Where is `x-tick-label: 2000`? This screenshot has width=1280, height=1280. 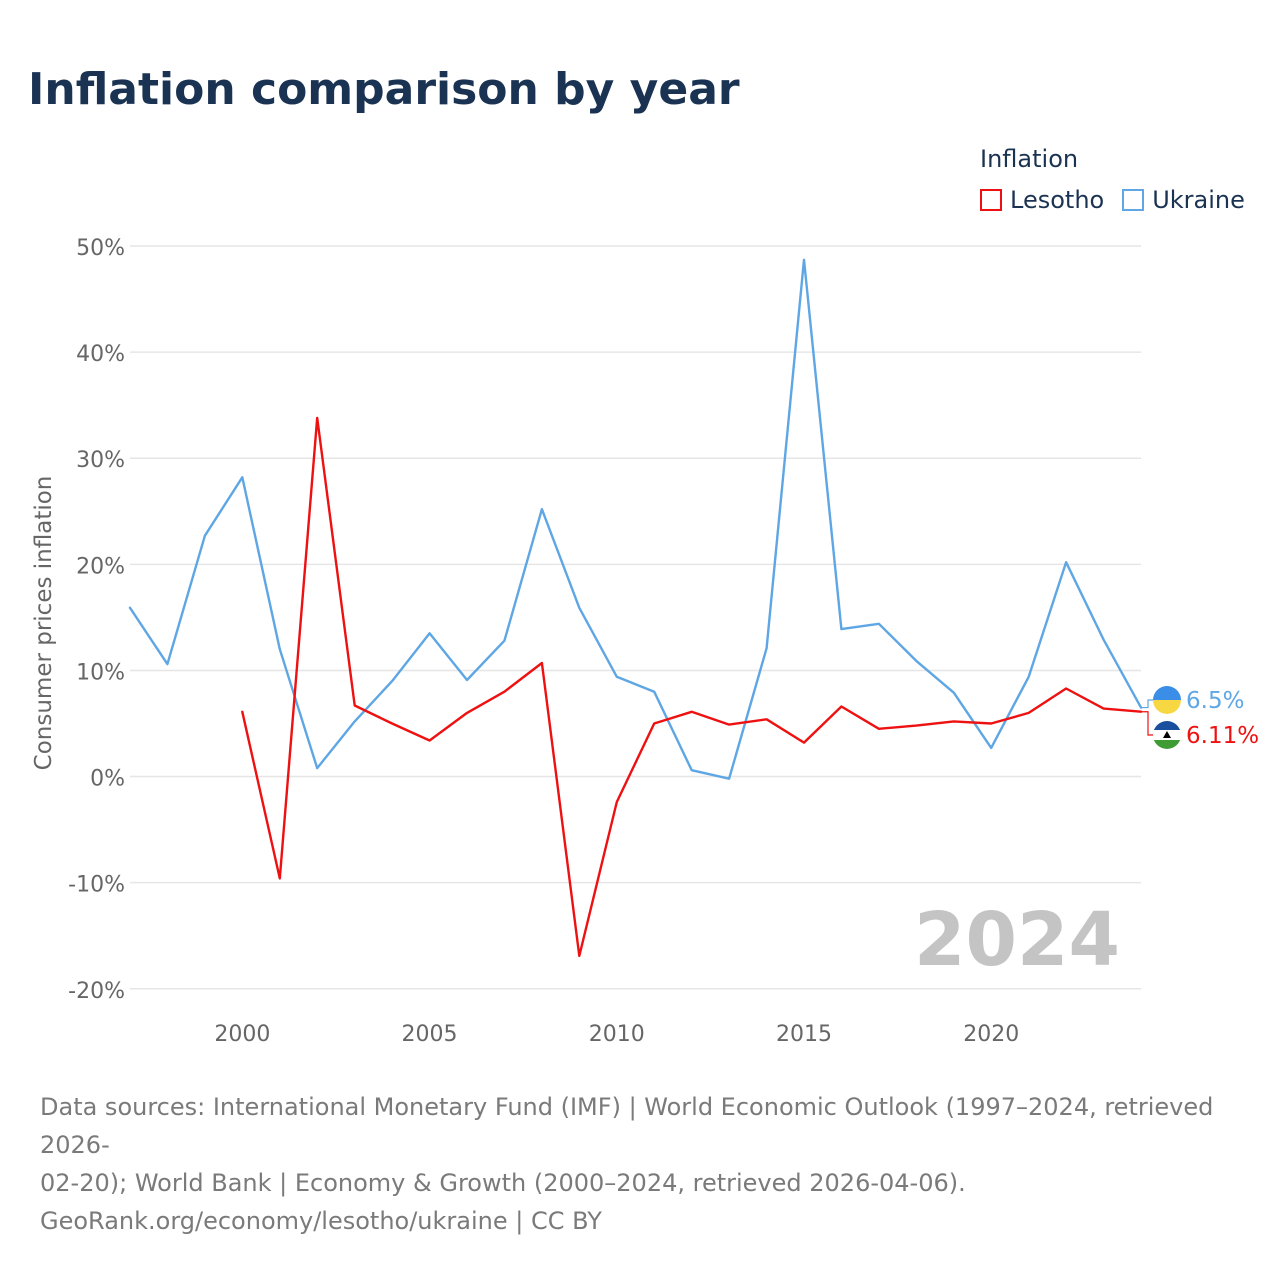 x-tick-label: 2000 is located at coordinates (242, 1034).